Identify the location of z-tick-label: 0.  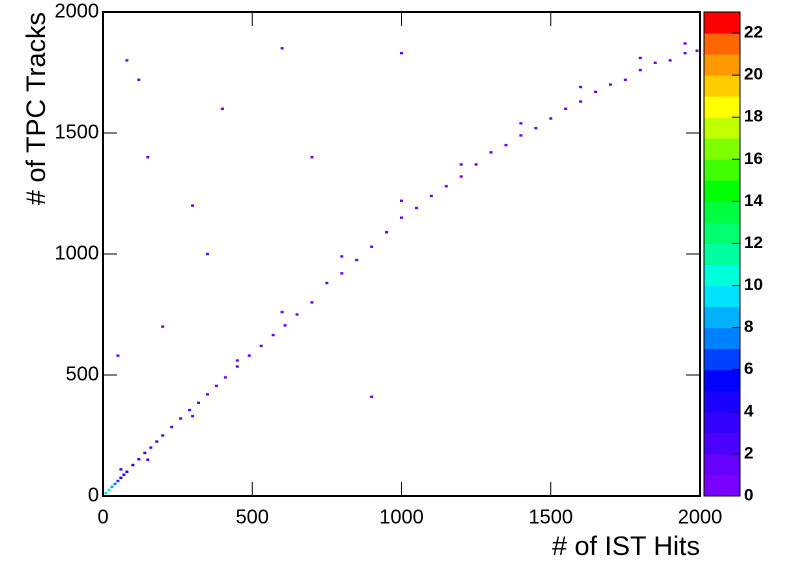
(748, 494).